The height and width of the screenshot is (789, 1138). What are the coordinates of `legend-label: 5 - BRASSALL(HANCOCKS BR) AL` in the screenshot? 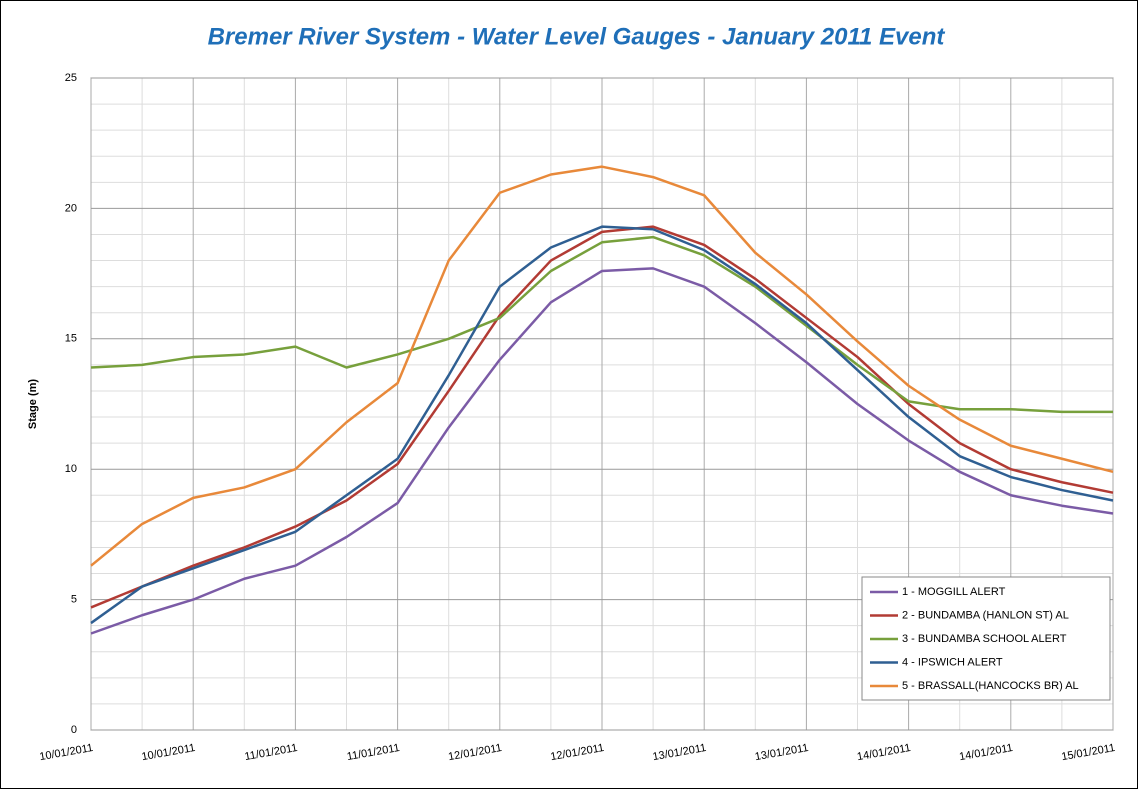 It's located at (990, 686).